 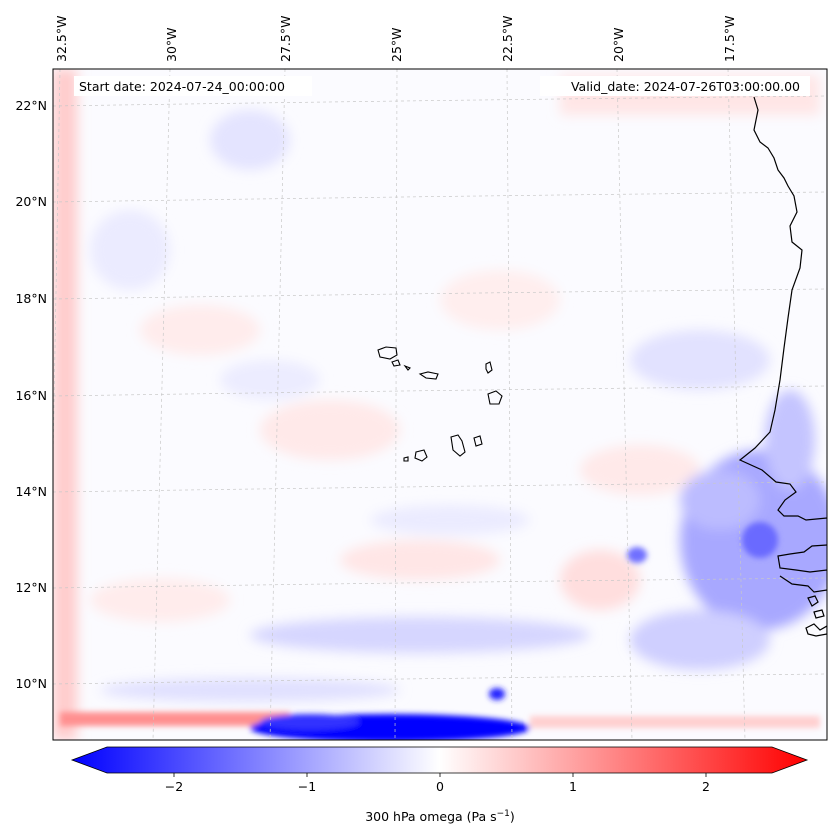 What do you see at coordinates (310, 722) in the screenshot?
I see `field-bottom-blue` at bounding box center [310, 722].